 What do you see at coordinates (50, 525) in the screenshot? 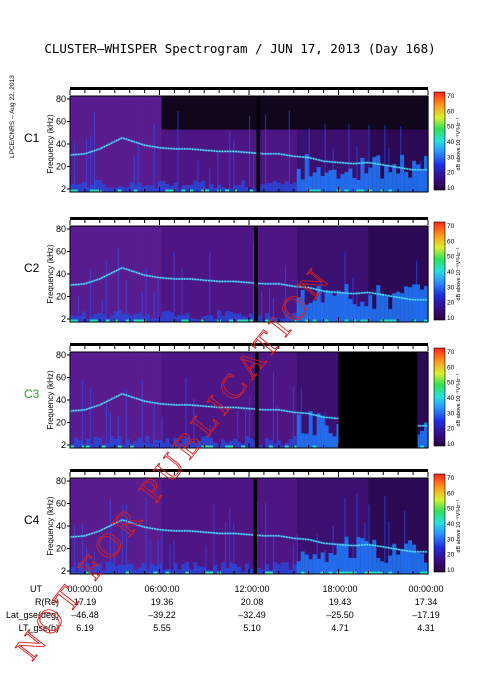
I see `y-axis-label: Frequency (kHz)` at bounding box center [50, 525].